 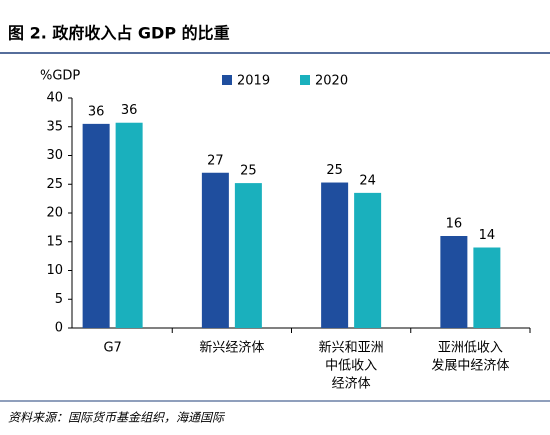 What do you see at coordinates (54, 184) in the screenshot?
I see `y-tick-label: 25` at bounding box center [54, 184].